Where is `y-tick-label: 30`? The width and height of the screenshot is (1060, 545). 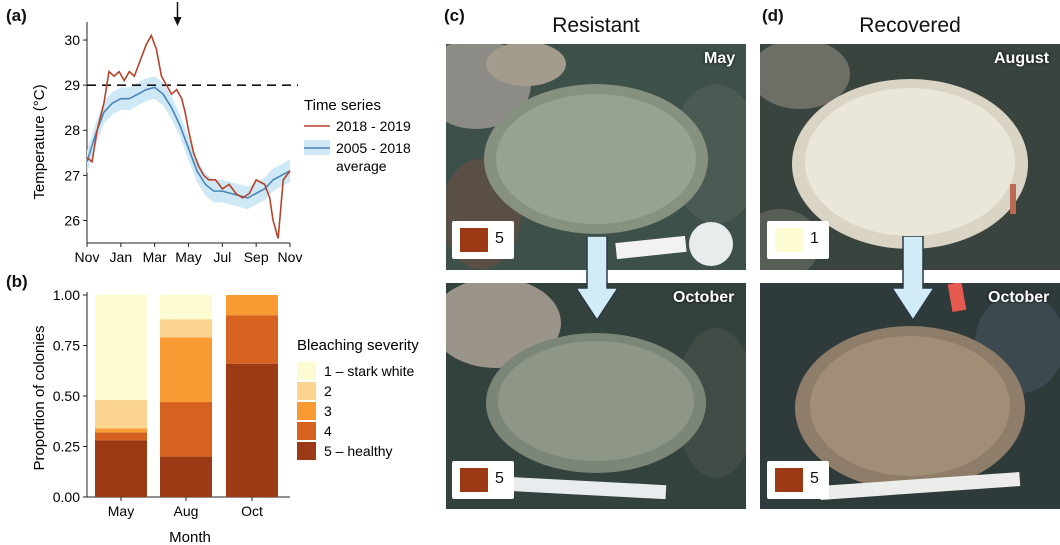 y-tick-label: 30 is located at coordinates (72, 40).